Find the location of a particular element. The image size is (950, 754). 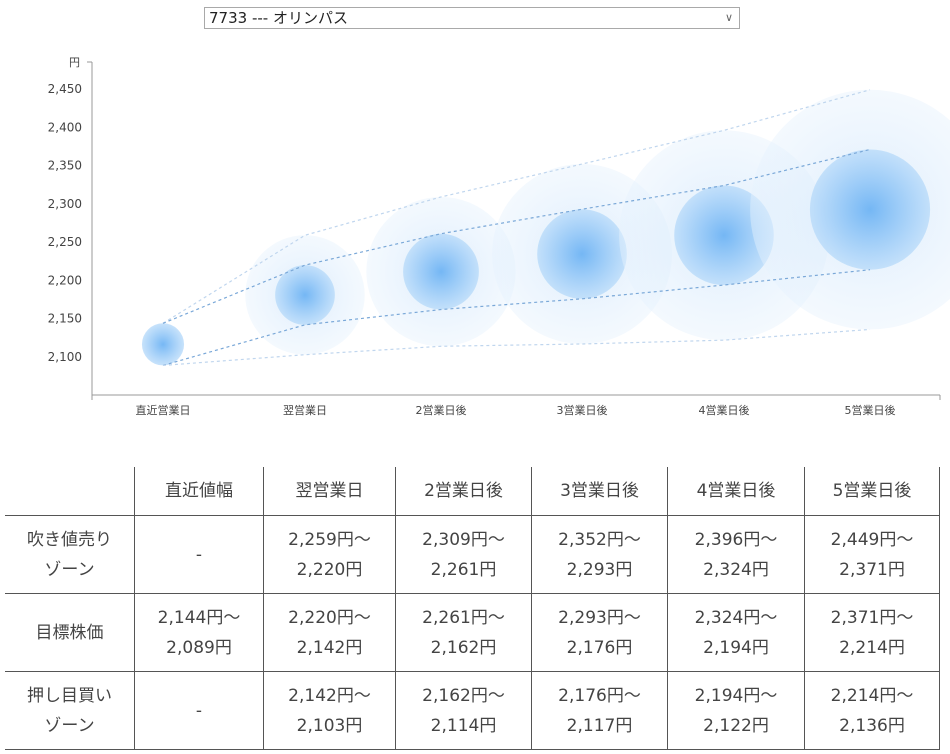

row-label-line: 目標株価 is located at coordinates (69, 632).